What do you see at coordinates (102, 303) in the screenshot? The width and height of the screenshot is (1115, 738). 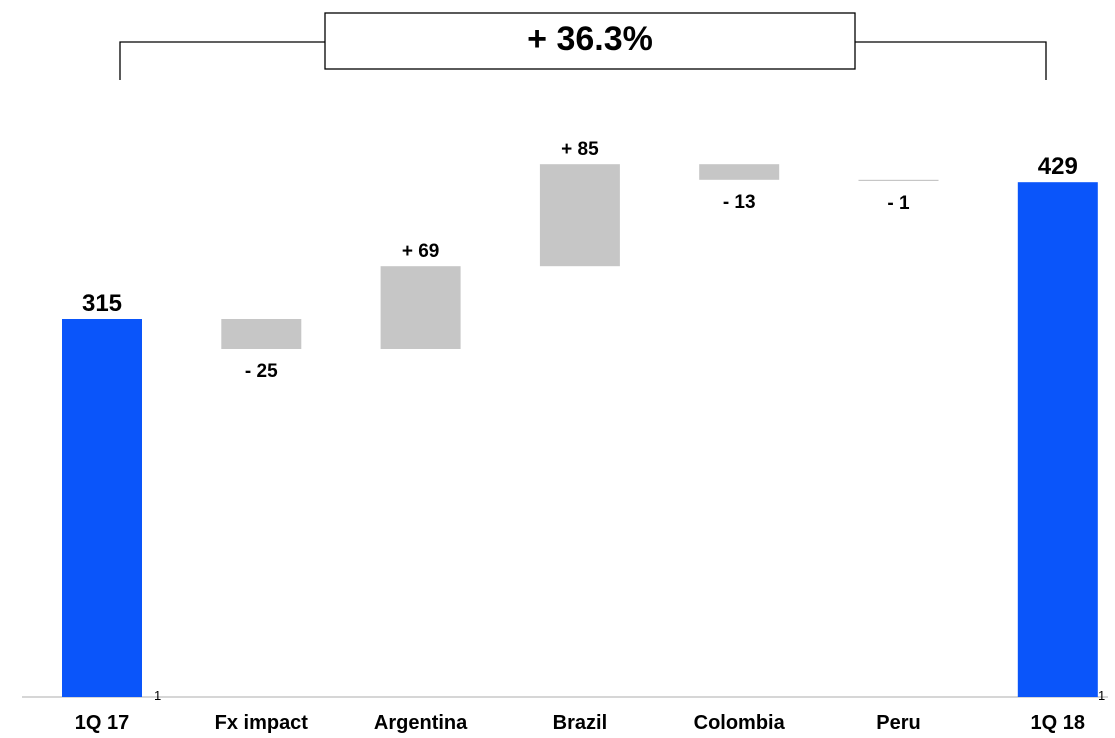 I see `value-label-1q-17: 315` at bounding box center [102, 303].